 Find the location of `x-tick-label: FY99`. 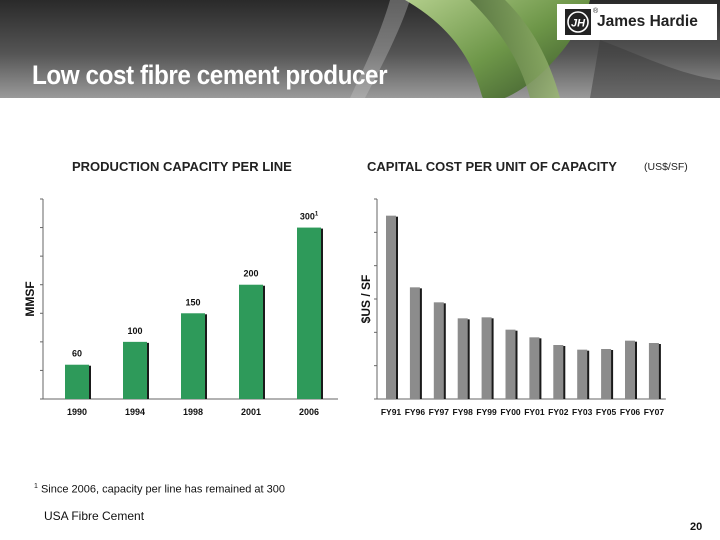

x-tick-label: FY99 is located at coordinates (486, 412).